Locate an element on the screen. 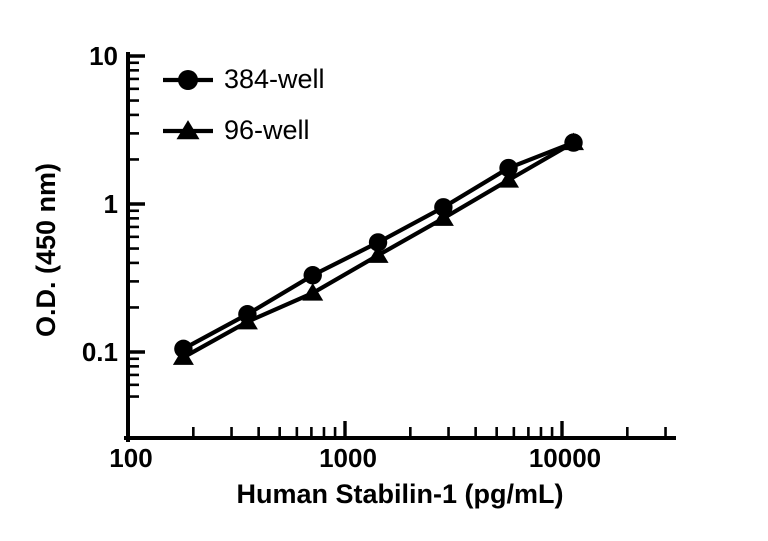 This screenshot has height=541, width=768. x-tick-label-1000: 1000 is located at coordinates (348, 458).